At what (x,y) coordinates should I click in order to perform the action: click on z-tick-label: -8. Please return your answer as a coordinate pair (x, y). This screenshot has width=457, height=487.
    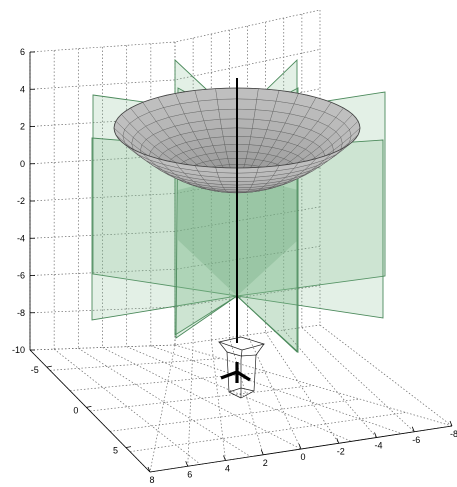
    Looking at the image, I should click on (21, 313).